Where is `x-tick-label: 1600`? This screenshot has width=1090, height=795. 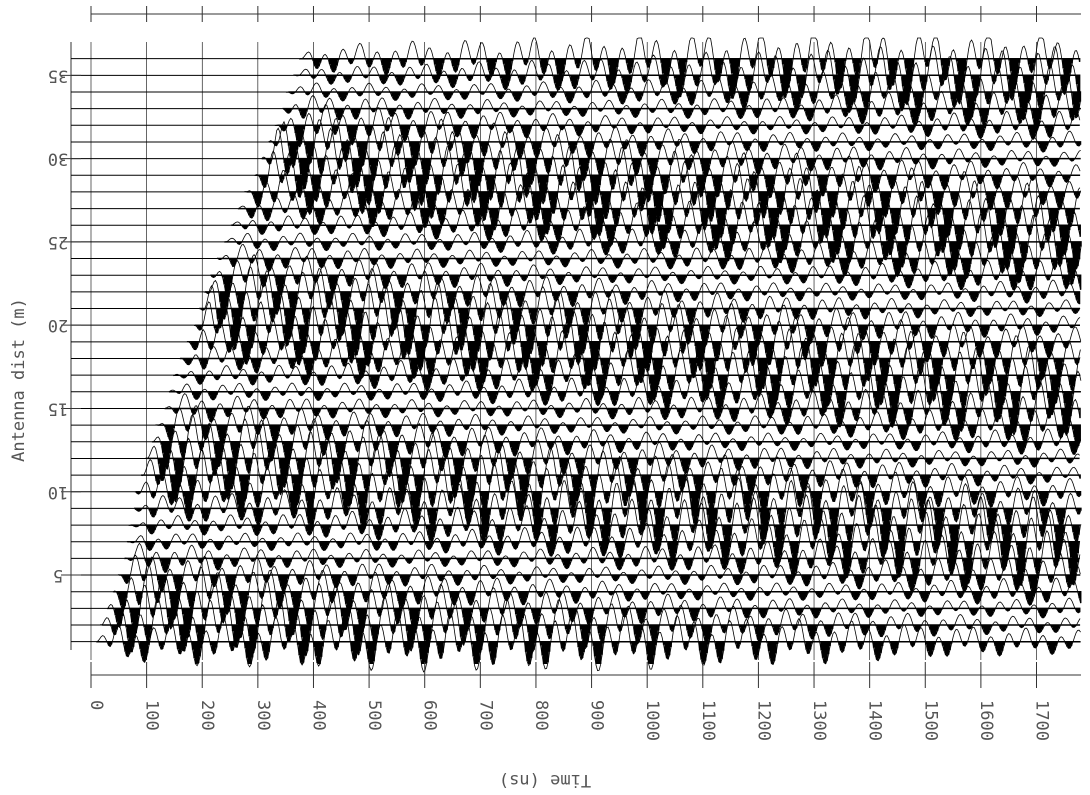
x-tick-label: 1600 is located at coordinates (986, 720).